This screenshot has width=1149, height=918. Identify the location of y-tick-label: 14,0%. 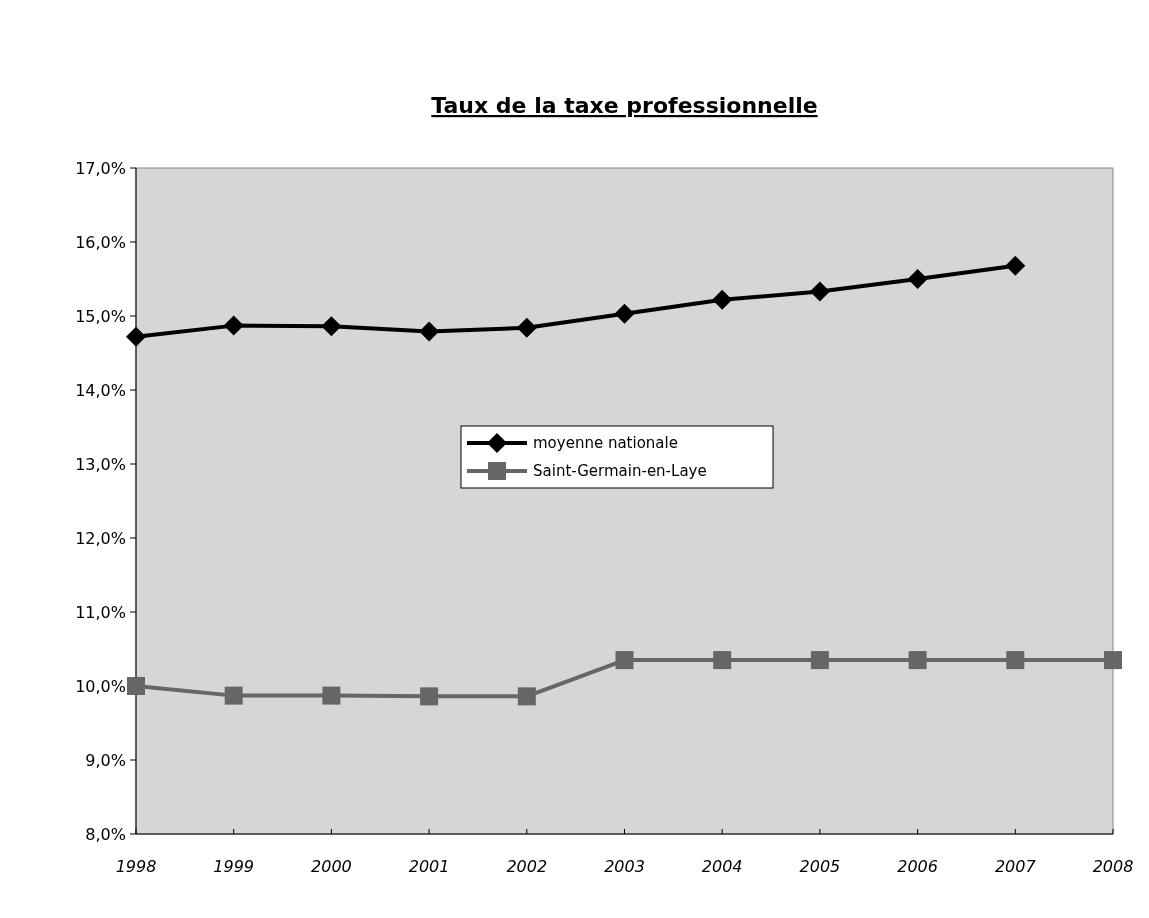
(100, 390).